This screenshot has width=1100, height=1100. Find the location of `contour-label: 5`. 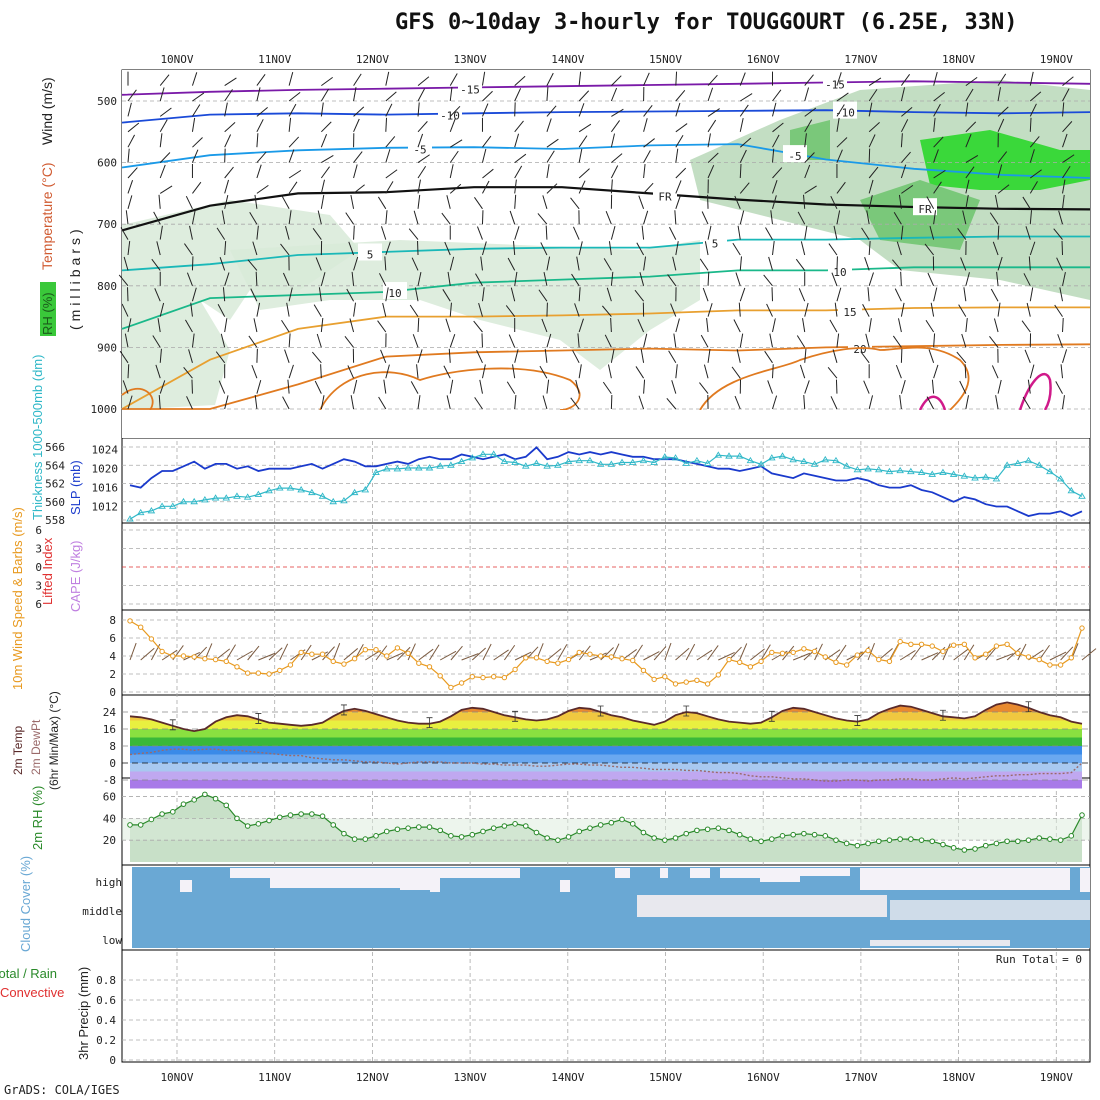

contour-label: 5 is located at coordinates (370, 254).